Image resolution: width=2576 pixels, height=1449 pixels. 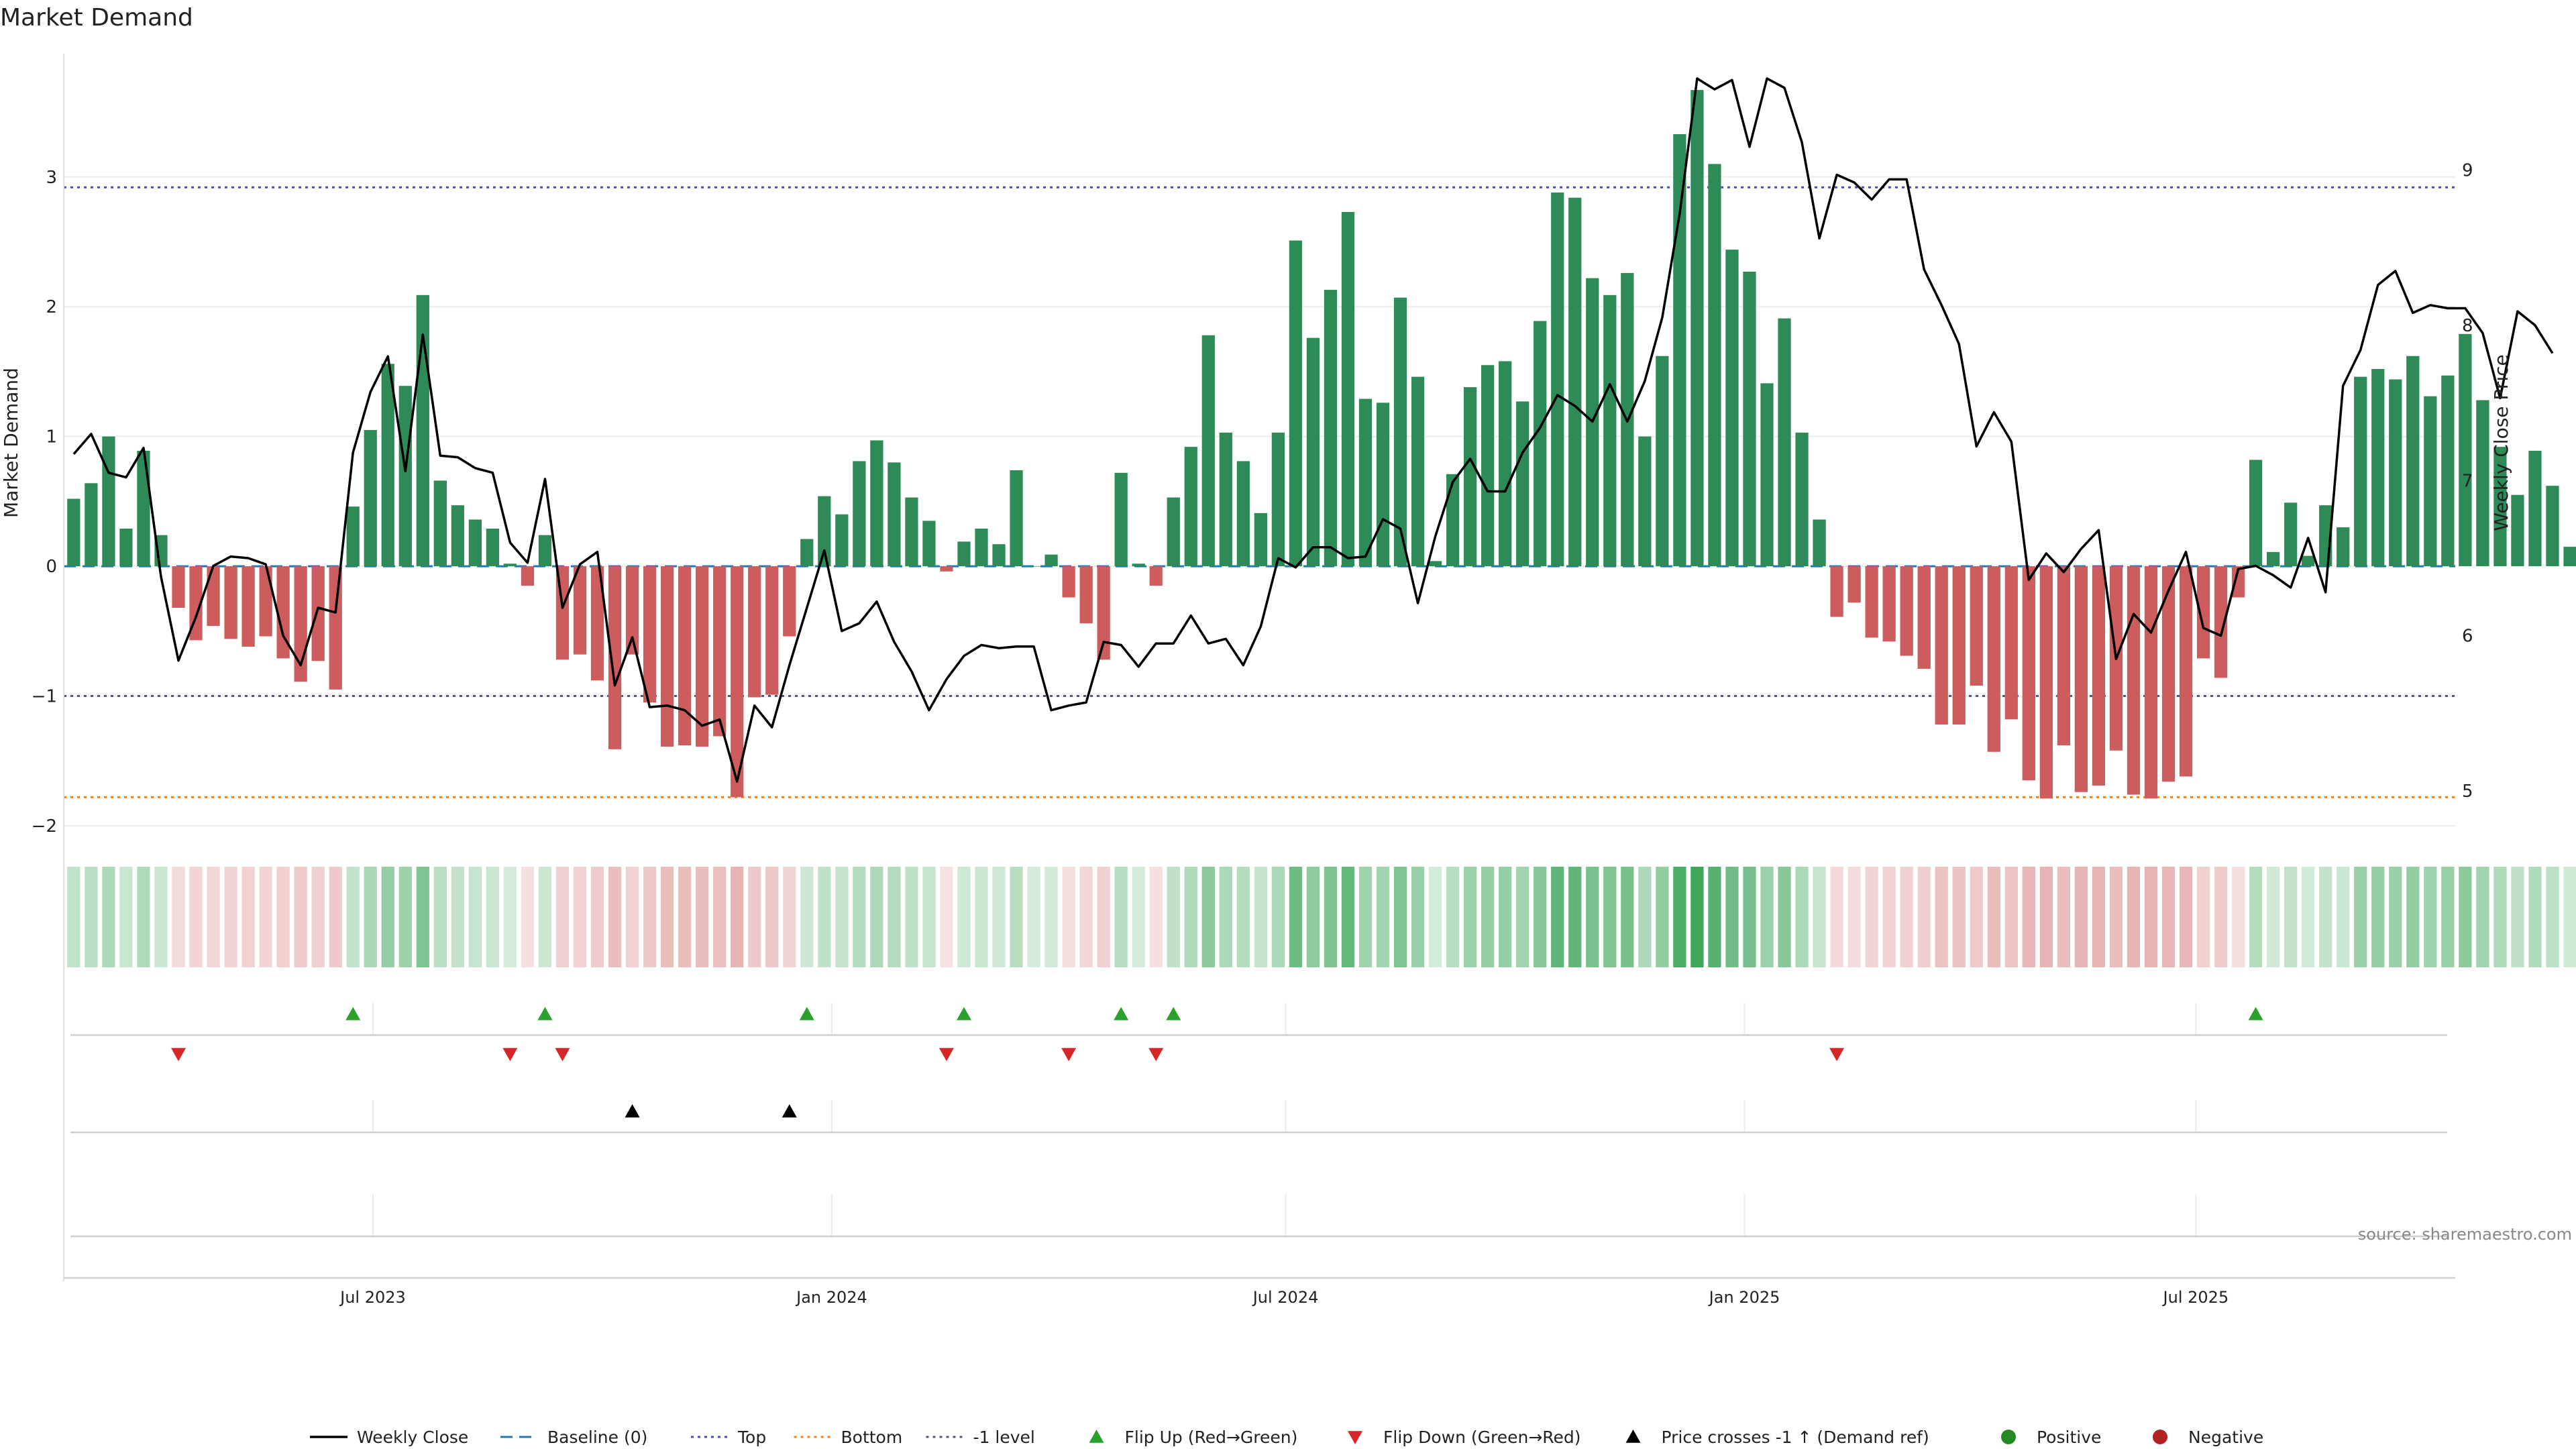 What do you see at coordinates (1004, 1437) in the screenshot?
I see `legend-minus-one-label: -1 level` at bounding box center [1004, 1437].